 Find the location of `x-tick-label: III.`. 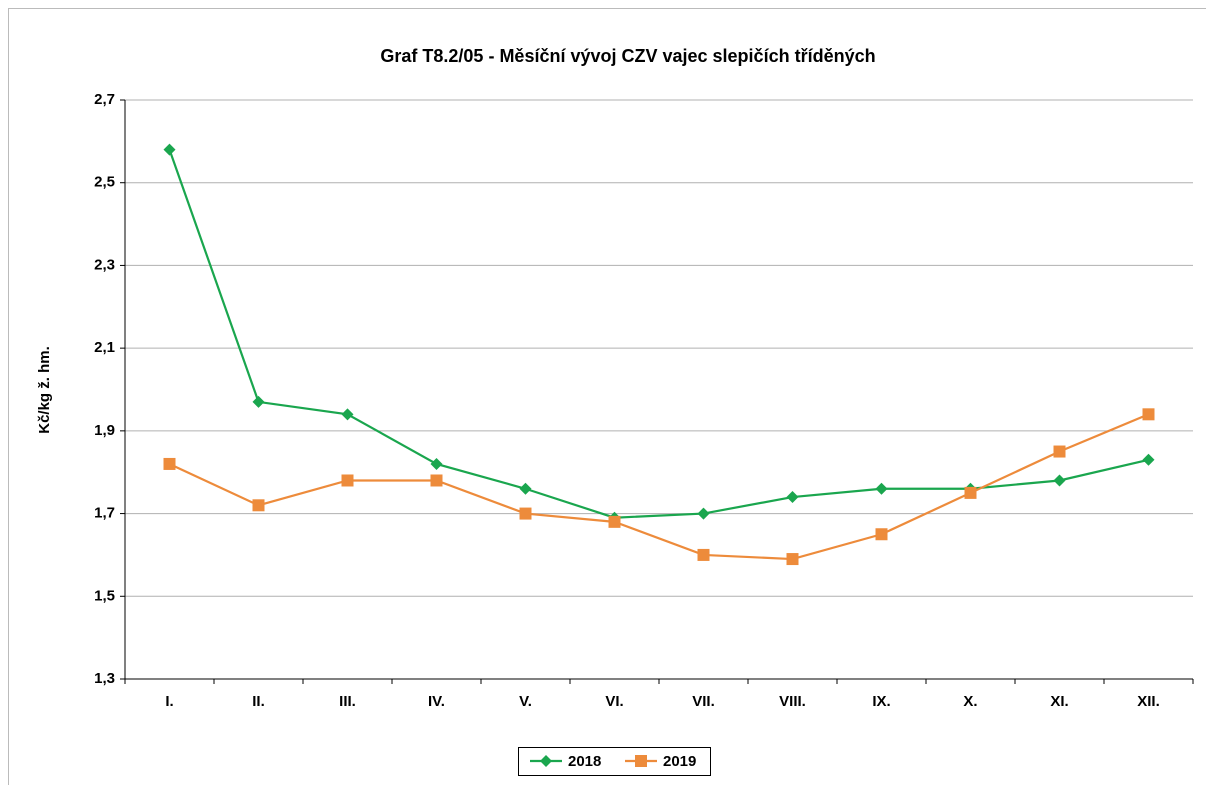

x-tick-label: III. is located at coordinates (347, 701).